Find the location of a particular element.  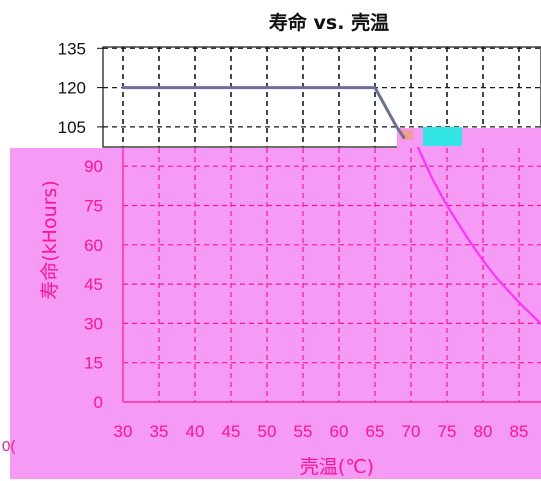

x-tick-label: 85 is located at coordinates (519, 431).